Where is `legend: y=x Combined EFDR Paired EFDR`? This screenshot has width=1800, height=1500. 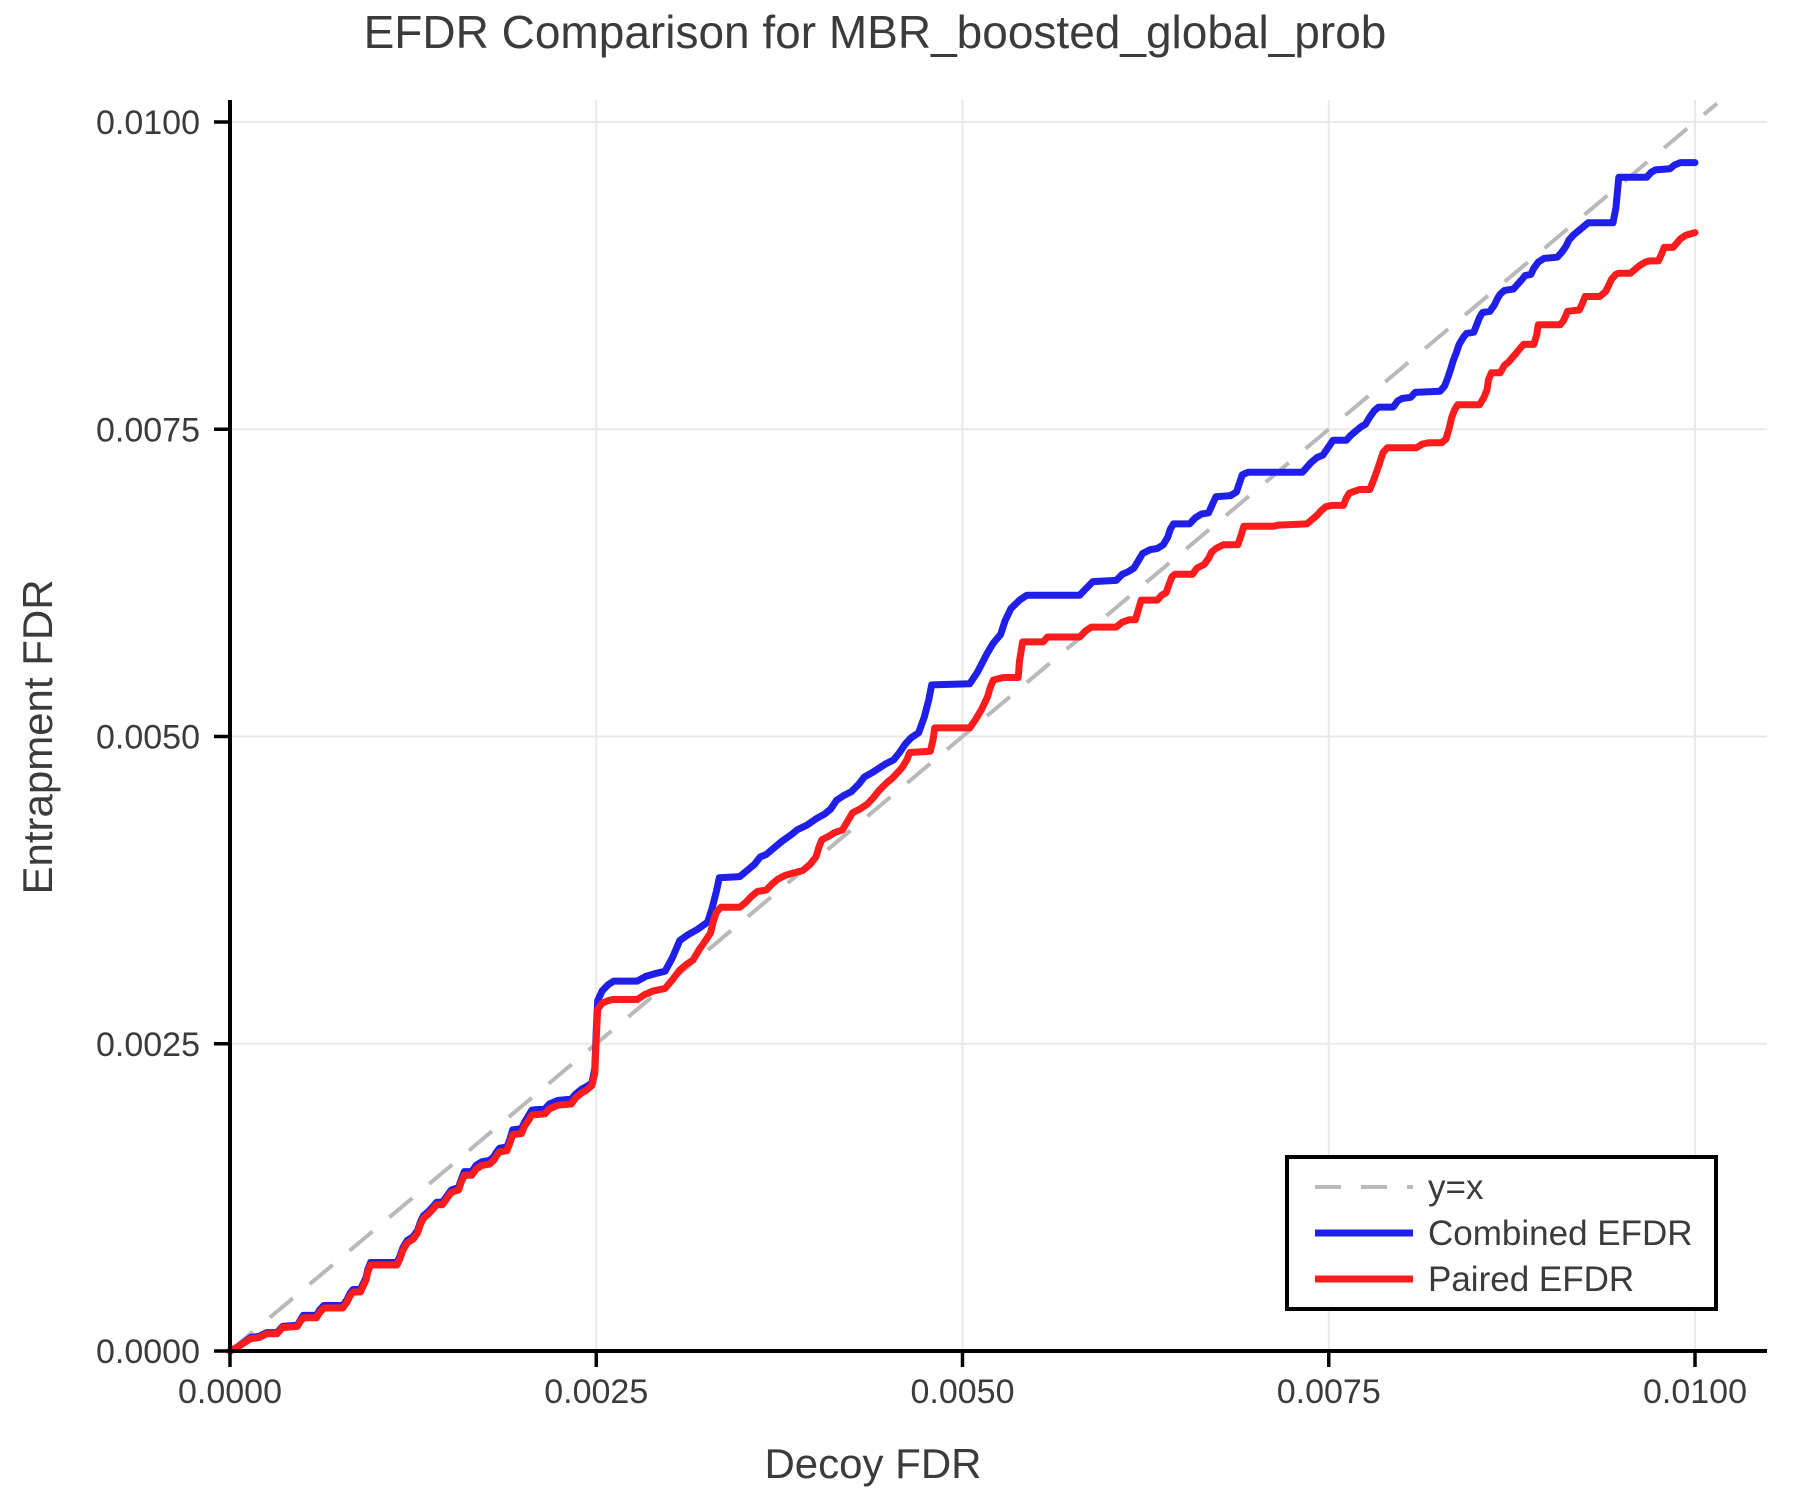 legend: y=x Combined EFDR Paired EFDR is located at coordinates (1501, 1233).